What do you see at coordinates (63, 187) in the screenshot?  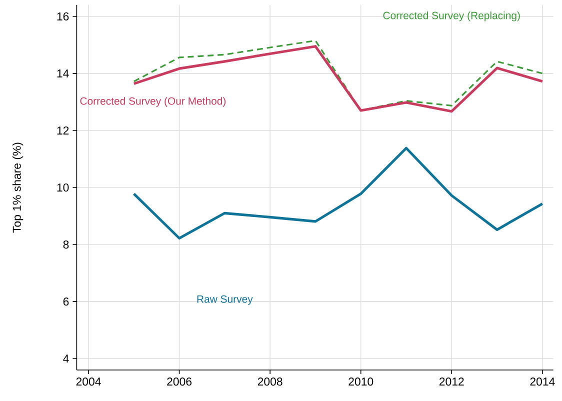 I see `y-tick-label: 10` at bounding box center [63, 187].